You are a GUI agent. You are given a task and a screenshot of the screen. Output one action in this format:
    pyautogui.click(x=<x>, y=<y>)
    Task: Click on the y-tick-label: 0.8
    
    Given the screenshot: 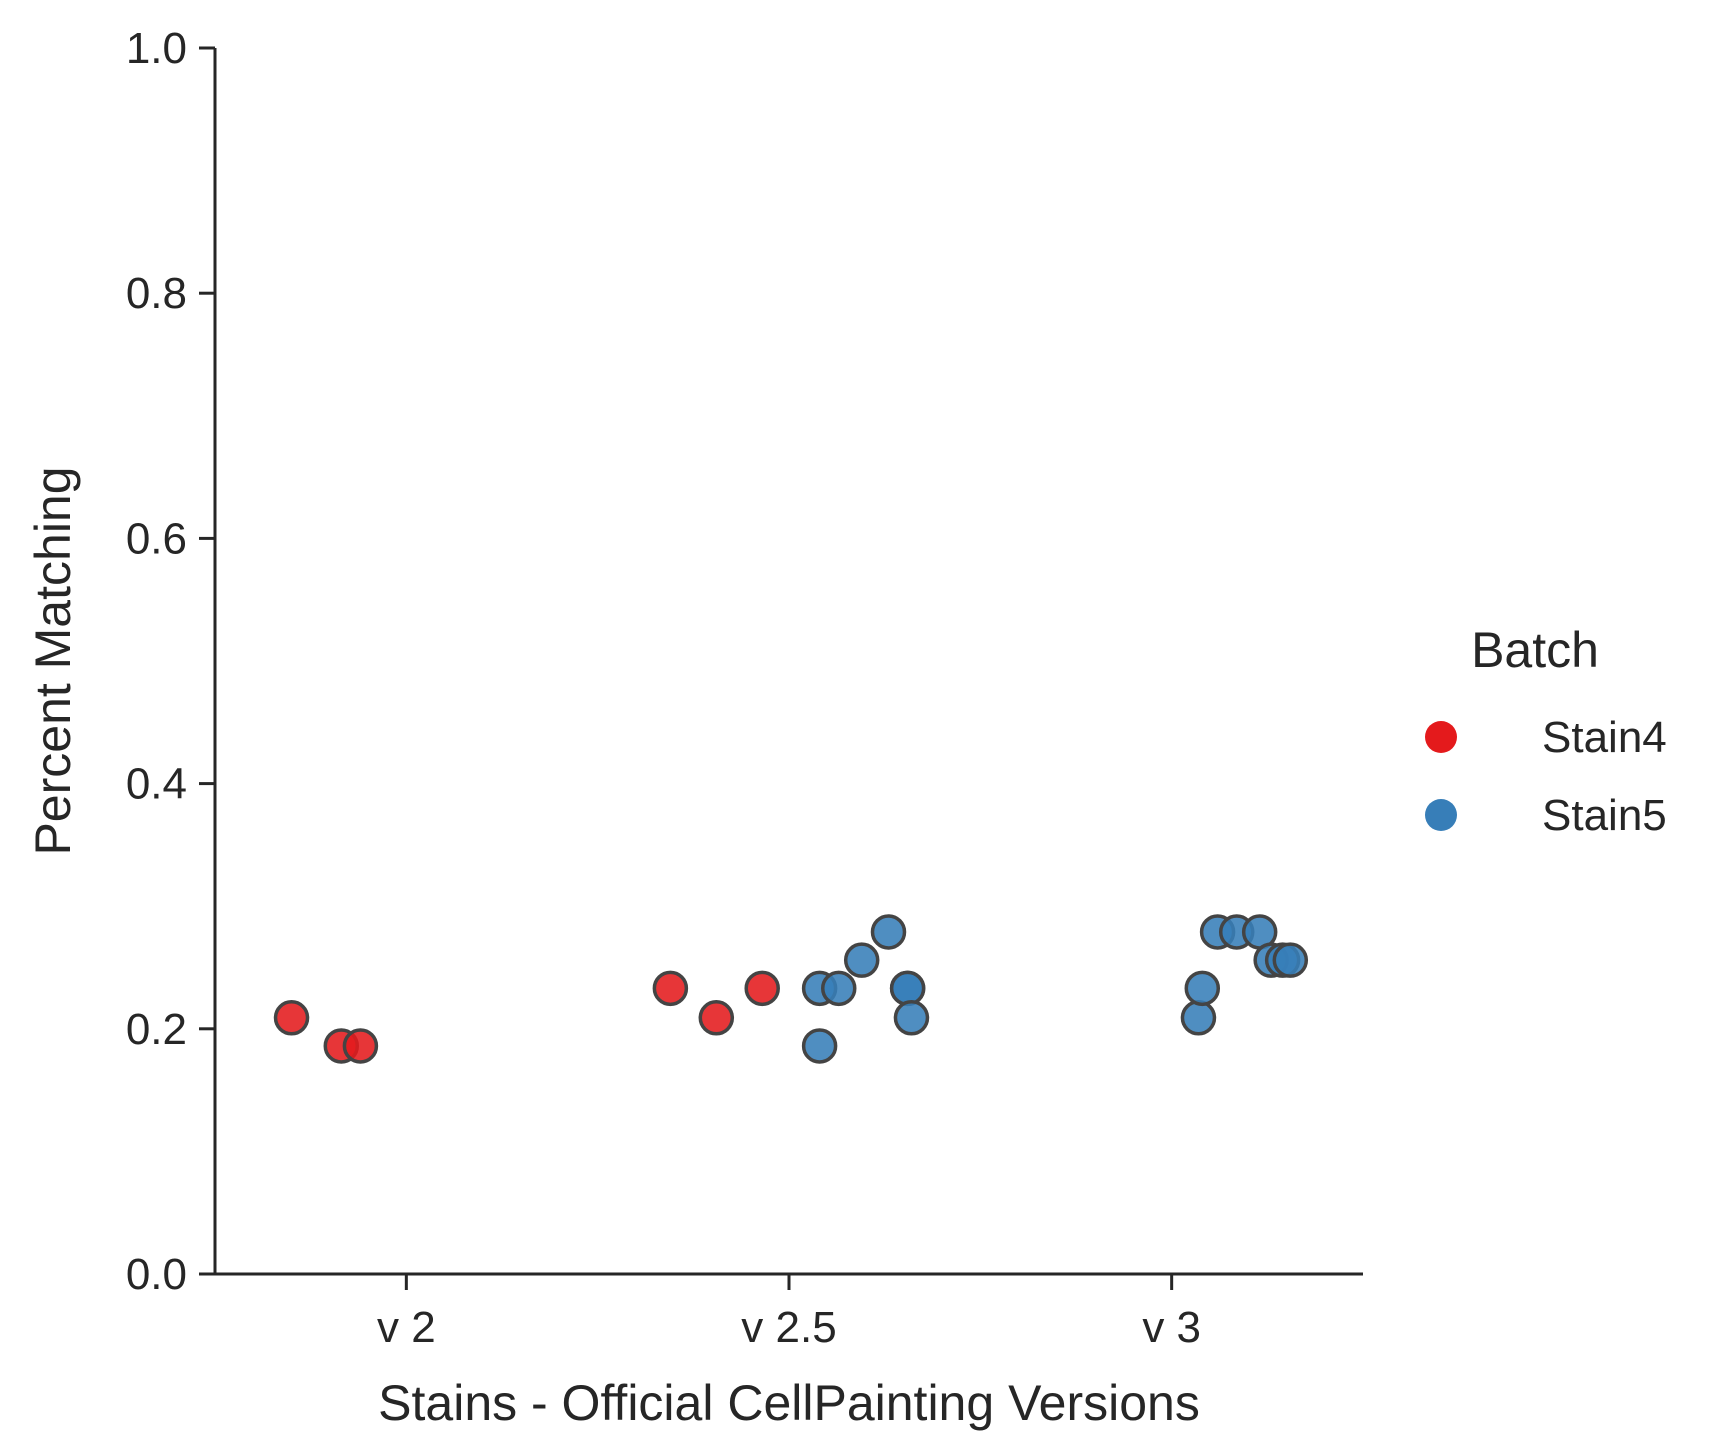 What is the action you would take?
    pyautogui.click(x=156, y=293)
    